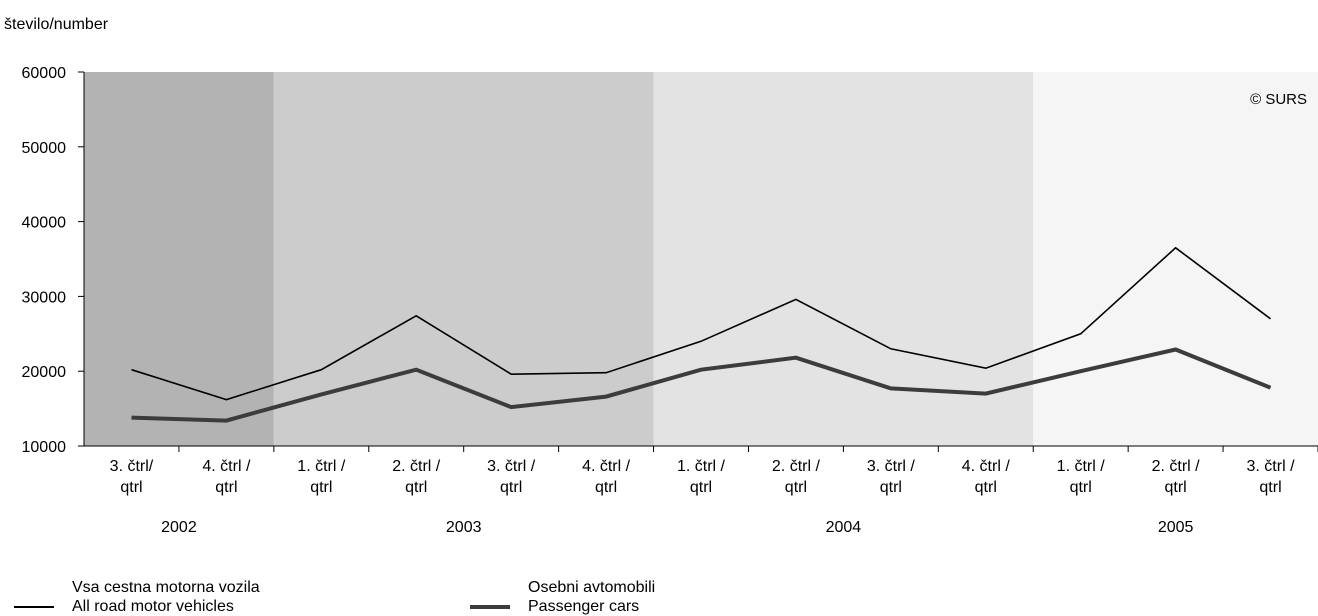  Describe the element at coordinates (1081, 477) in the screenshot. I see `x-tick-label-10: 1. čtrl / qtrl` at that location.